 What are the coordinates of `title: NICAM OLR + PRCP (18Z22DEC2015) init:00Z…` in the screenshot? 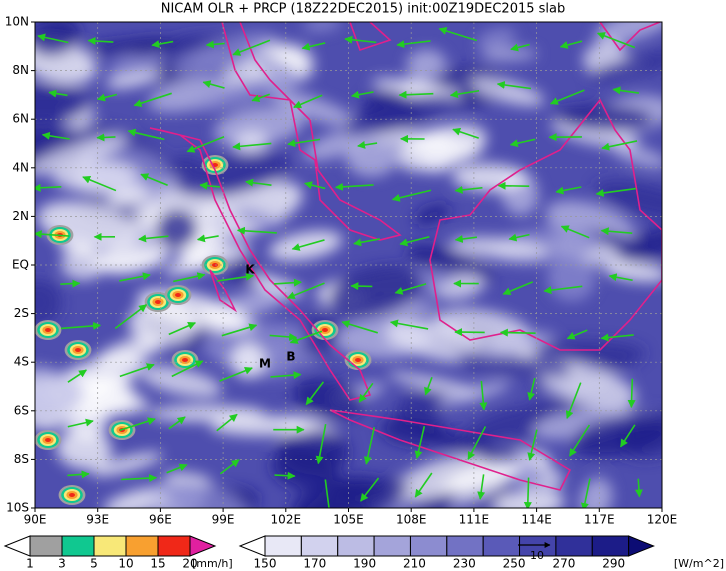 It's located at (363, 9).